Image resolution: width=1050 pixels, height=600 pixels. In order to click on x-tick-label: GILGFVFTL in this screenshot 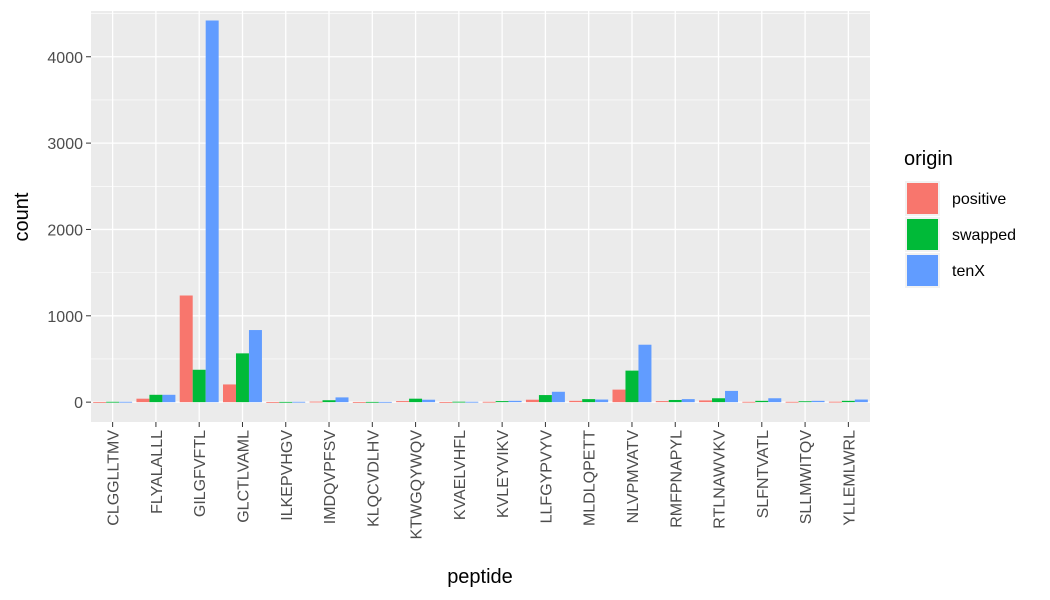, I will do `click(200, 473)`.